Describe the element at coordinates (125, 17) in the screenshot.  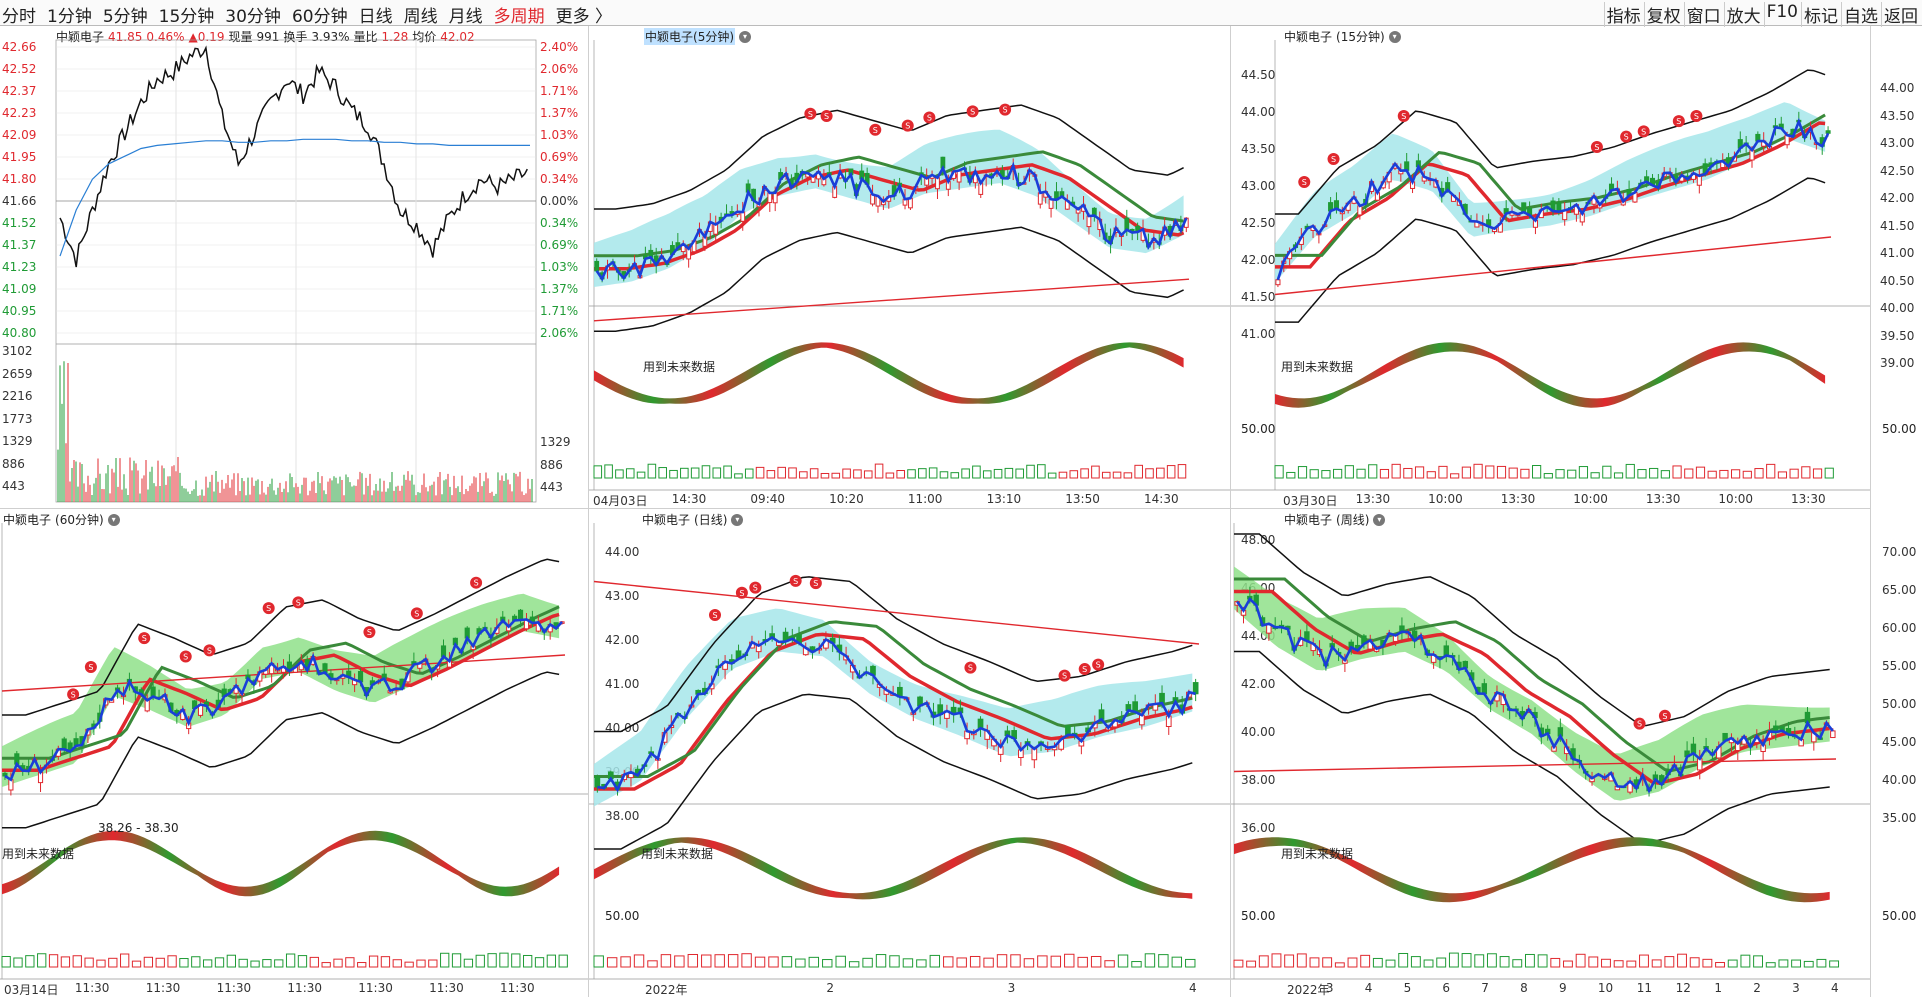
I see `tab-5min: 5分钟` at that location.